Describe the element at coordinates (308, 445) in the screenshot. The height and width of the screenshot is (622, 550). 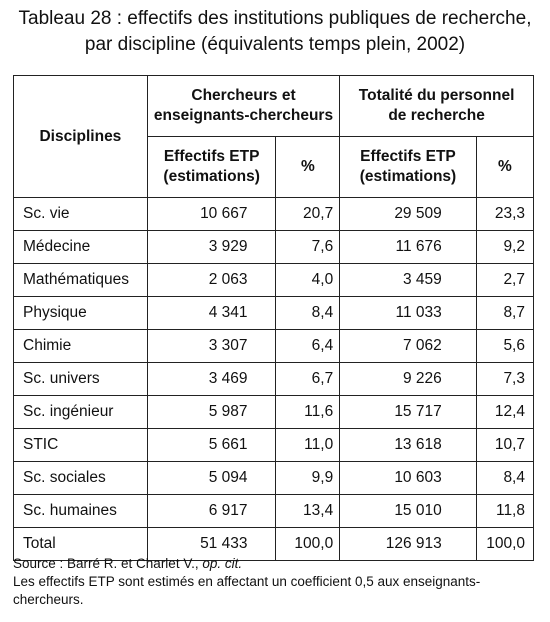
I see `researchers-percent-cell: 11,0` at that location.